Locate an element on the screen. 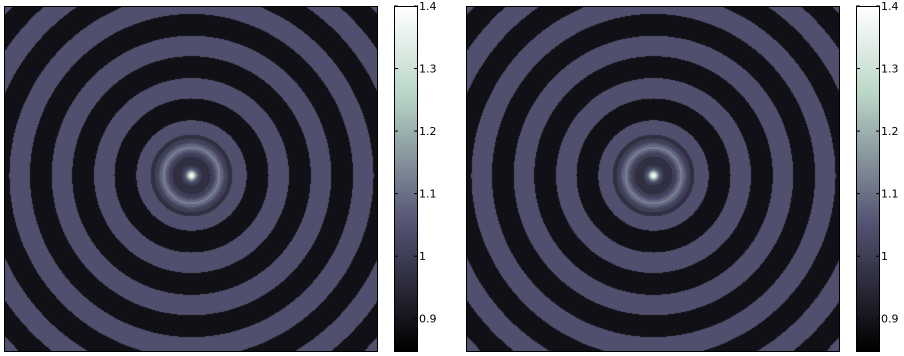  colorbar-left is located at coordinates (406, 179).